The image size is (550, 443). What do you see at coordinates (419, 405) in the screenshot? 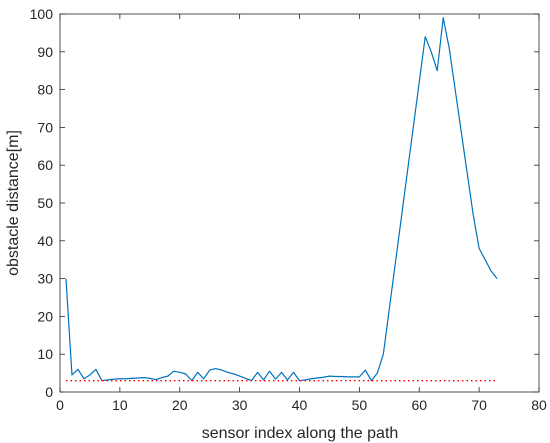
I see `x-tick-label: 60` at bounding box center [419, 405].